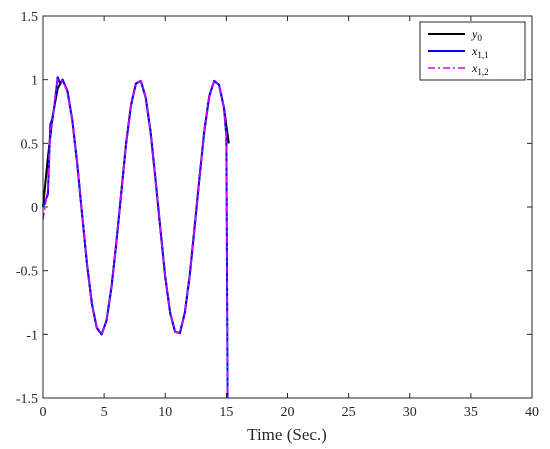 The image size is (550, 449). What do you see at coordinates (482, 55) in the screenshot?
I see `legend-label-subscript: 1,1` at bounding box center [482, 55].